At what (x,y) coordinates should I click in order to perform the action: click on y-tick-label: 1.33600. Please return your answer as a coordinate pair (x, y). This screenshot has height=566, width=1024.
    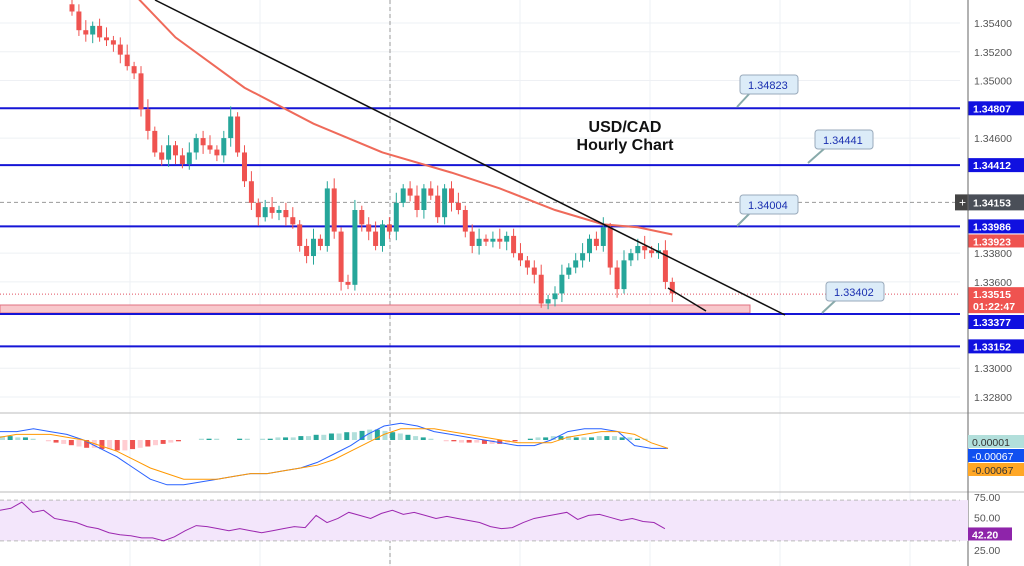
    Looking at the image, I should click on (993, 283).